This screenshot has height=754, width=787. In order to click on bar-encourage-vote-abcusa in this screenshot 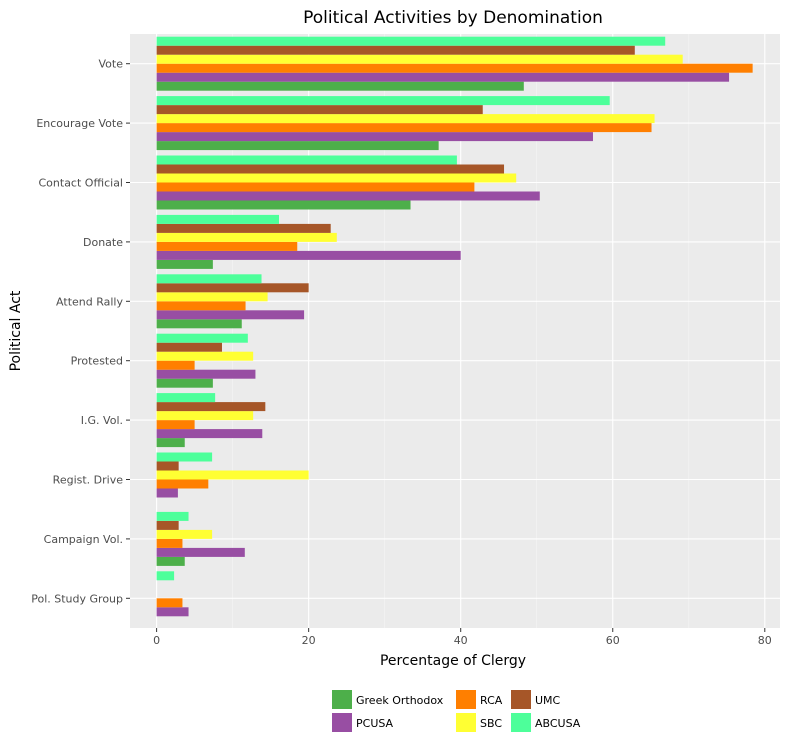, I will do `click(383, 101)`.